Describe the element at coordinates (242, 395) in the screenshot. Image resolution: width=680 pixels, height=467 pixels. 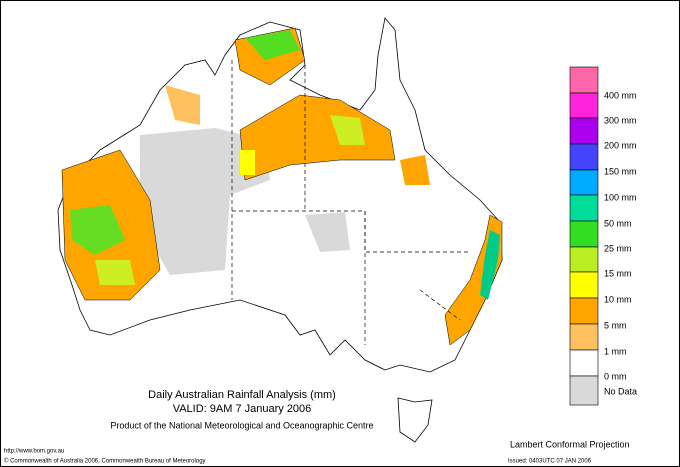
I see `title: Daily Australian Rainfall Analysis (mm)` at that location.